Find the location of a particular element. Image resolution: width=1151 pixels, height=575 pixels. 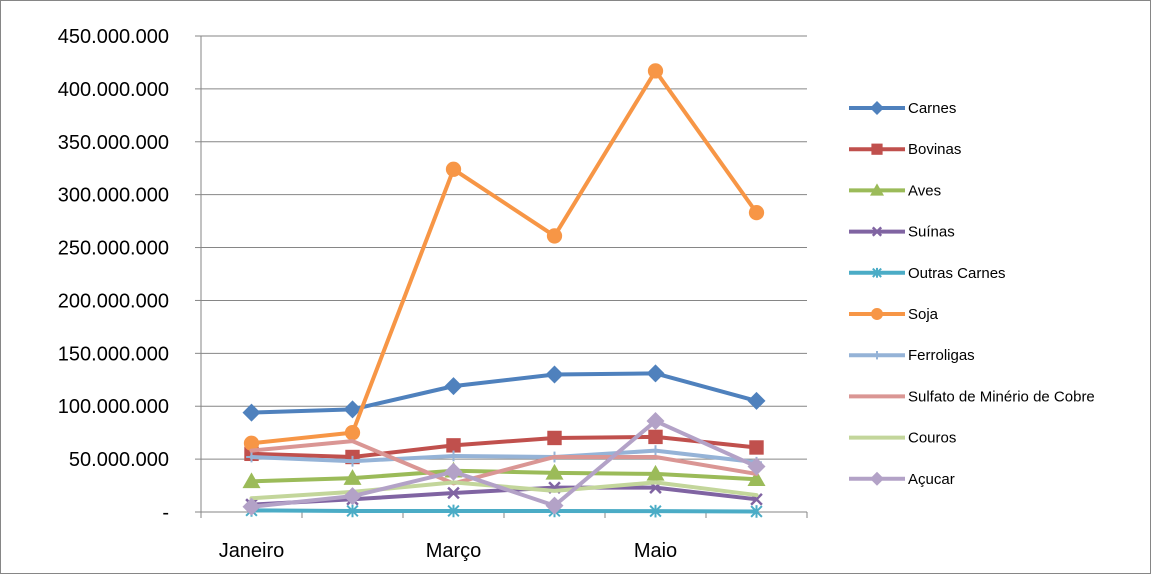

legend-label: Ferroligas is located at coordinates (941, 355).